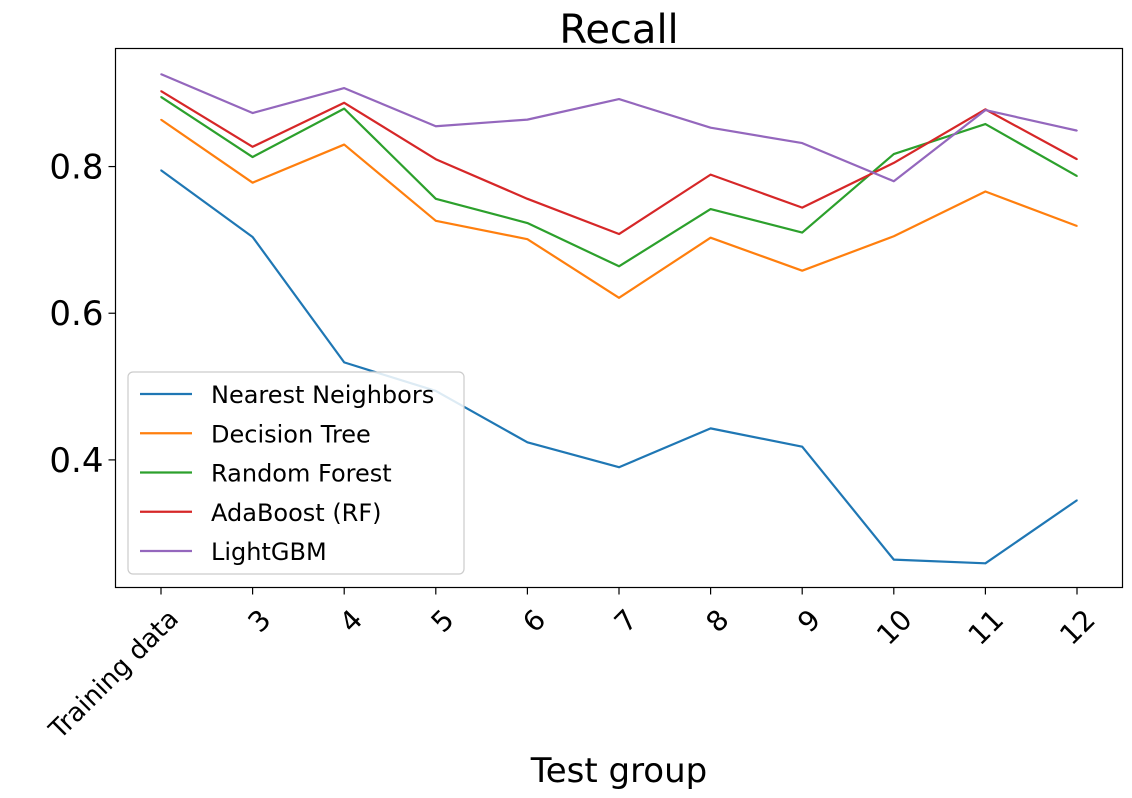  What do you see at coordinates (322, 395) in the screenshot?
I see `legend-label: Nearest Neighbors` at bounding box center [322, 395].